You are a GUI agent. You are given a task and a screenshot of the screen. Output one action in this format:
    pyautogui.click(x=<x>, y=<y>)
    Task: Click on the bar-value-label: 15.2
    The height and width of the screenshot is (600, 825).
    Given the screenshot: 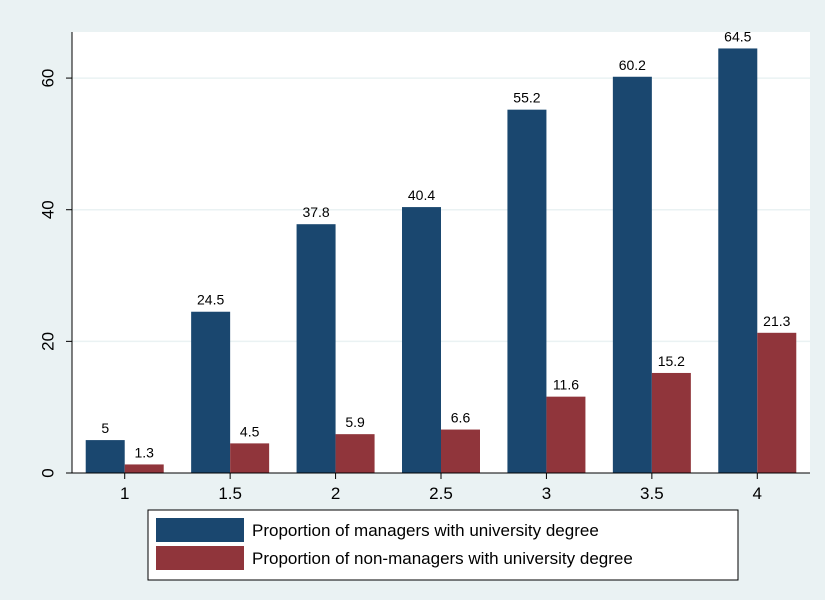 What is the action you would take?
    pyautogui.click(x=671, y=361)
    